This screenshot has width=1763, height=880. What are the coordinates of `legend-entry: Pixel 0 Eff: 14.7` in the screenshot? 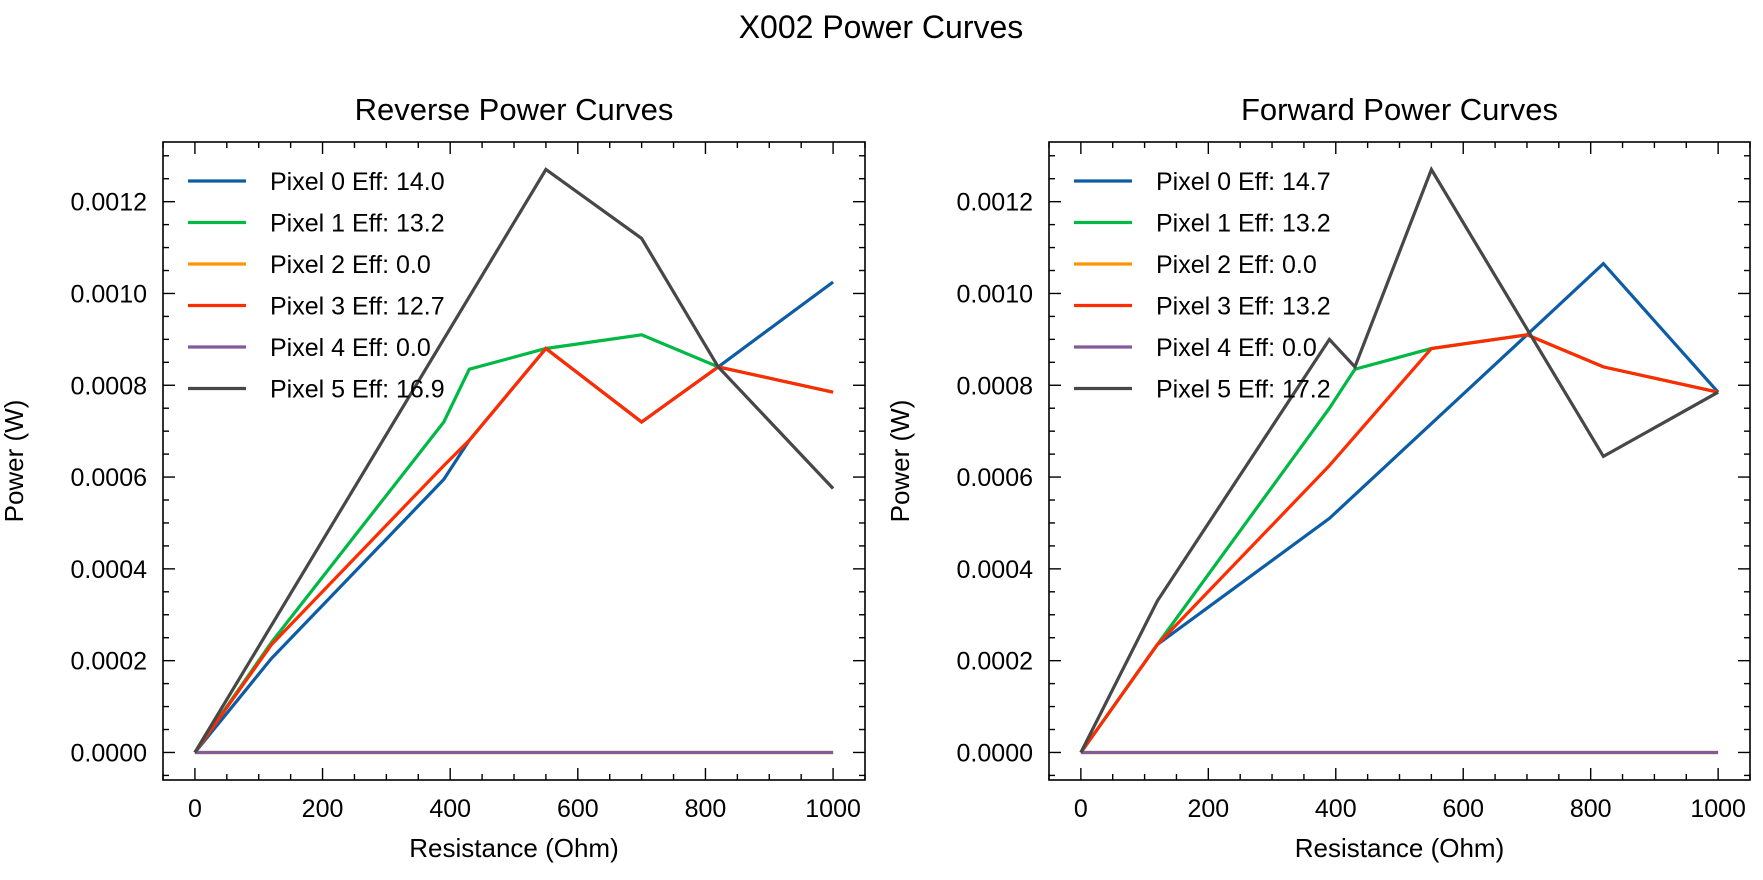 It's located at (1243, 182).